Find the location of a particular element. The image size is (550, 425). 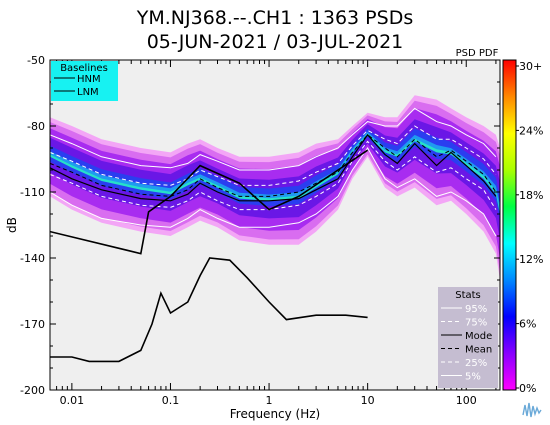

stats-legend: Stats 95% 75% Mode Mean 25% 5% is located at coordinates (468, 337).